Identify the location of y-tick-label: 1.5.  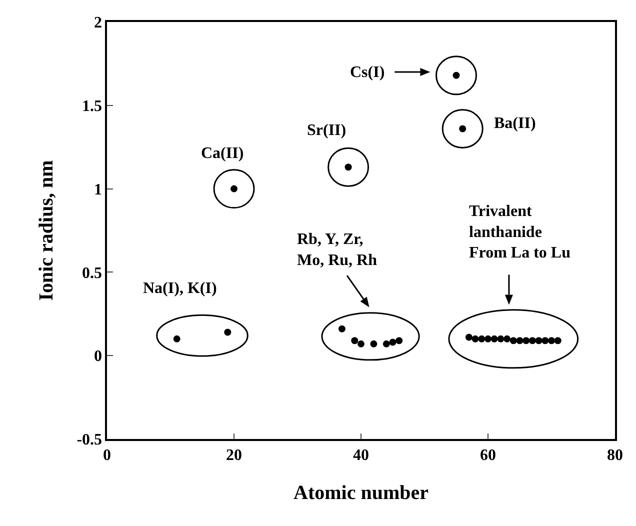
(92, 106).